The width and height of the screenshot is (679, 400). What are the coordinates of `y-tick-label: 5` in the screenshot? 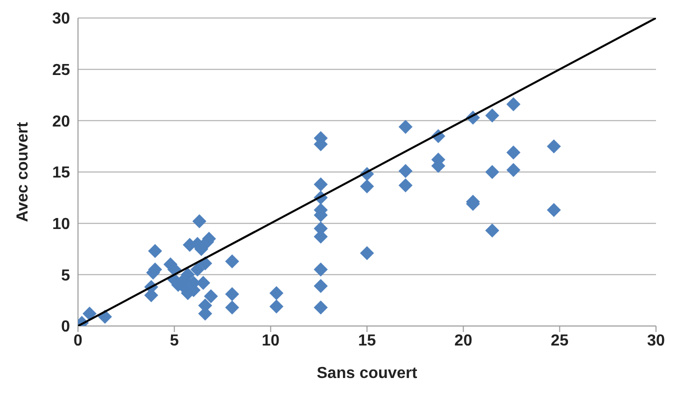 It's located at (65, 275).